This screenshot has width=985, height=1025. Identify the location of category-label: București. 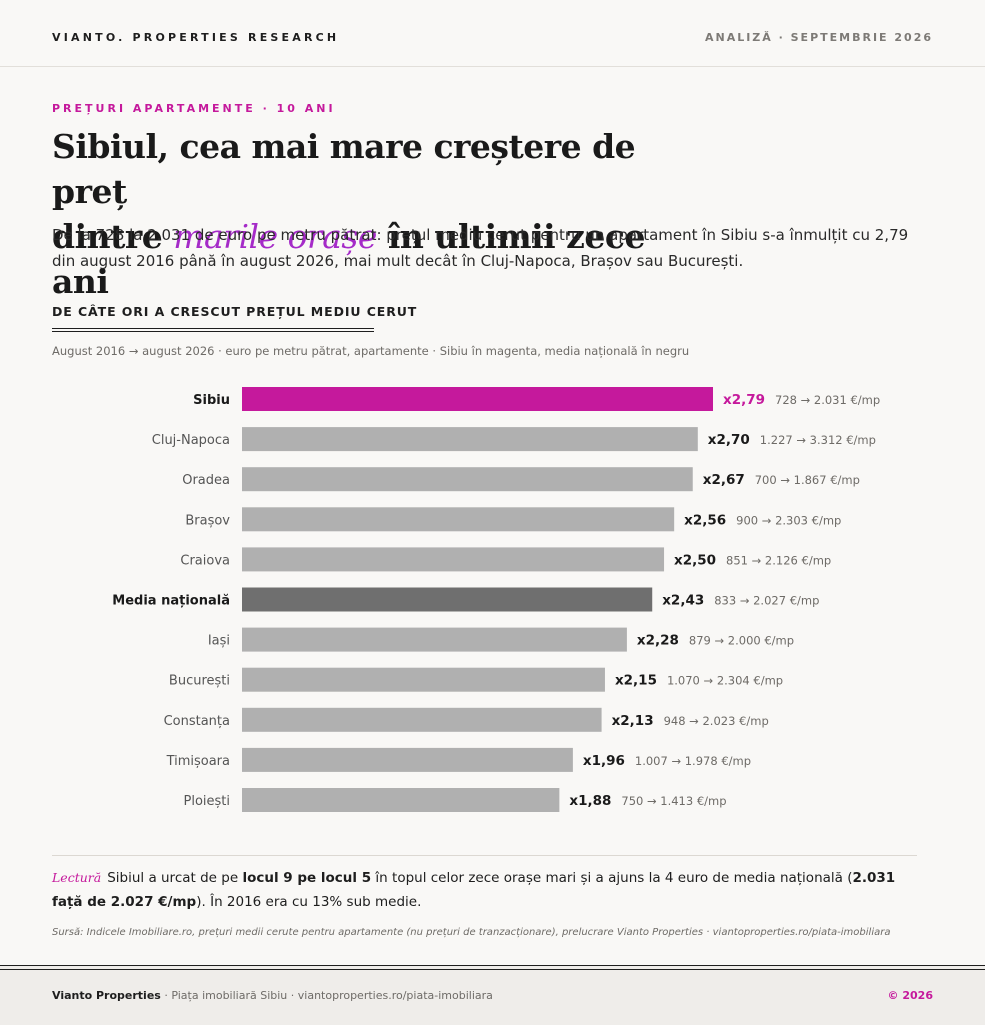
(199, 681).